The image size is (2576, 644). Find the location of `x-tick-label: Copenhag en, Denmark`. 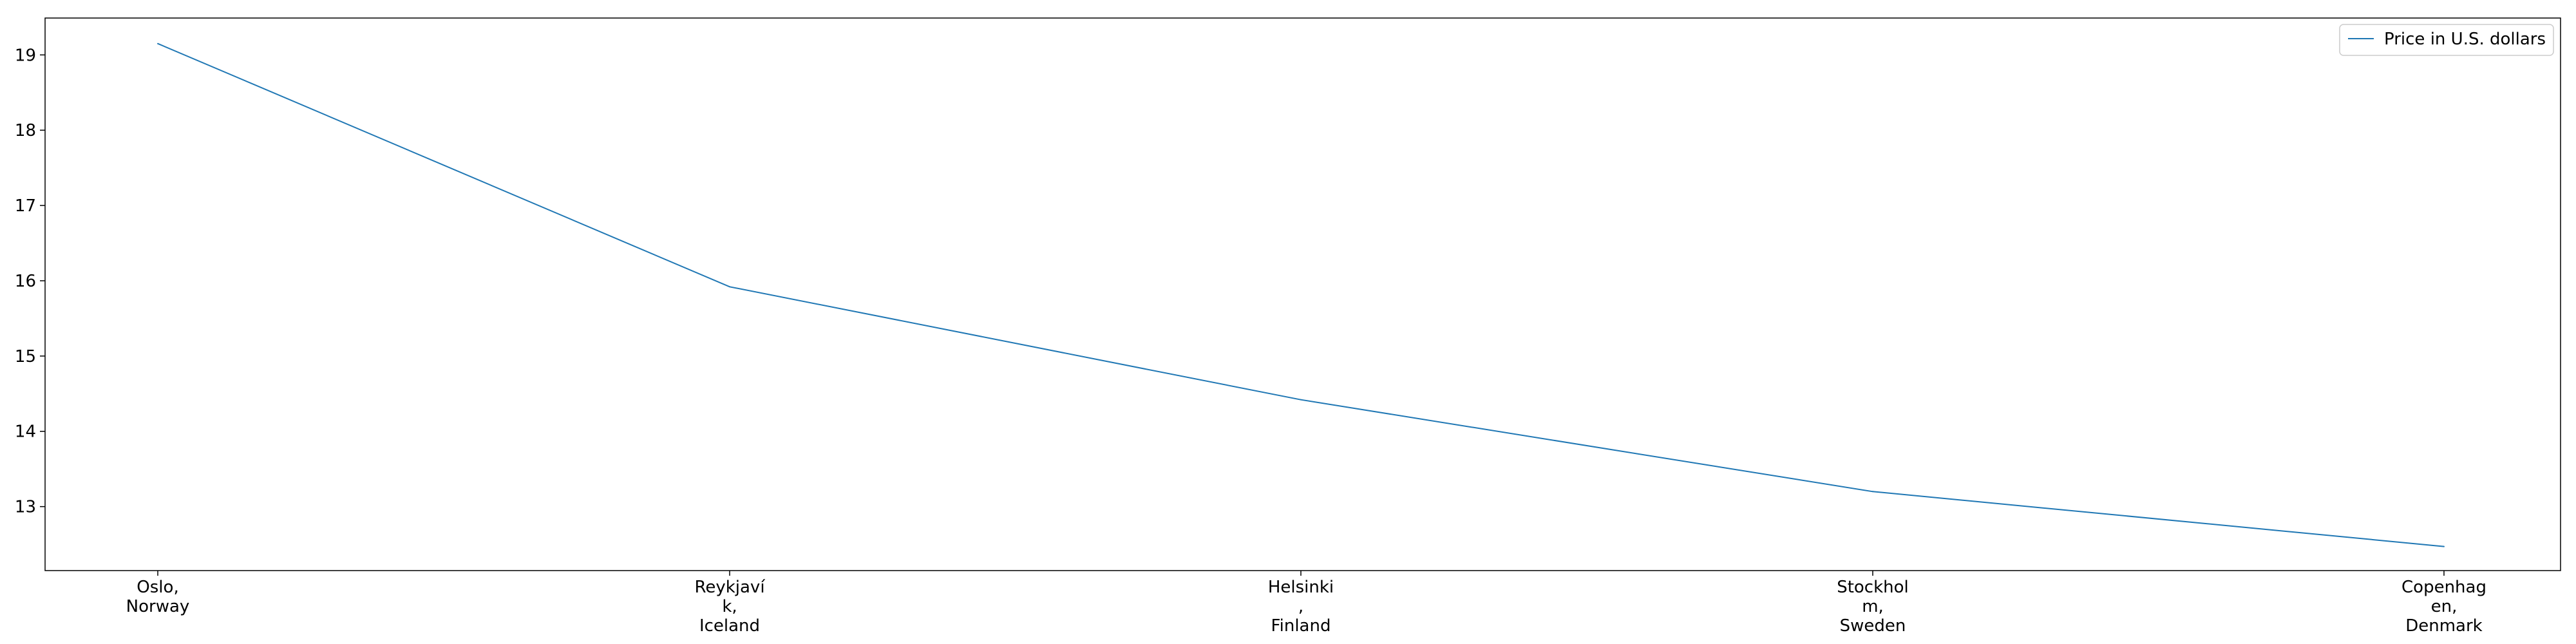

x-tick-label: Copenhag en, Denmark is located at coordinates (2443, 607).